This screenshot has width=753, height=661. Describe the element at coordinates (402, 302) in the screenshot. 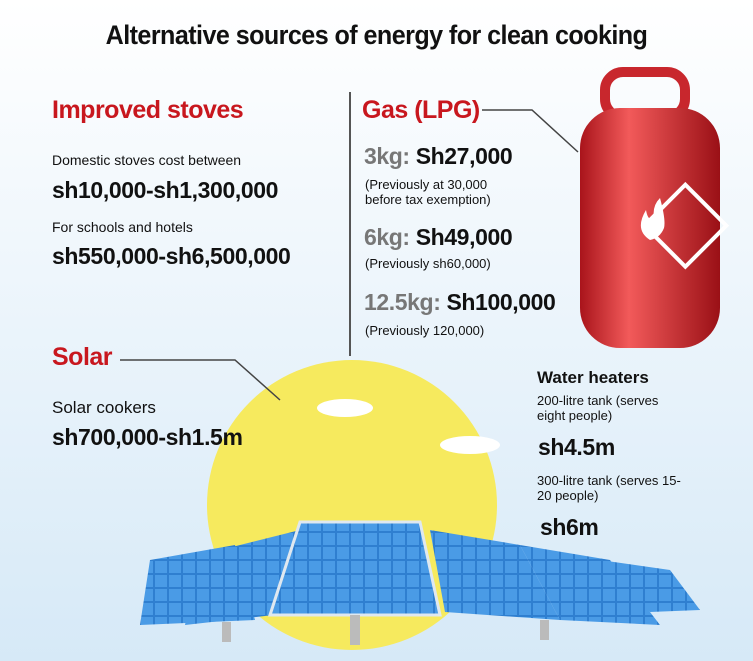

I see `size: 12.5kg:` at that location.